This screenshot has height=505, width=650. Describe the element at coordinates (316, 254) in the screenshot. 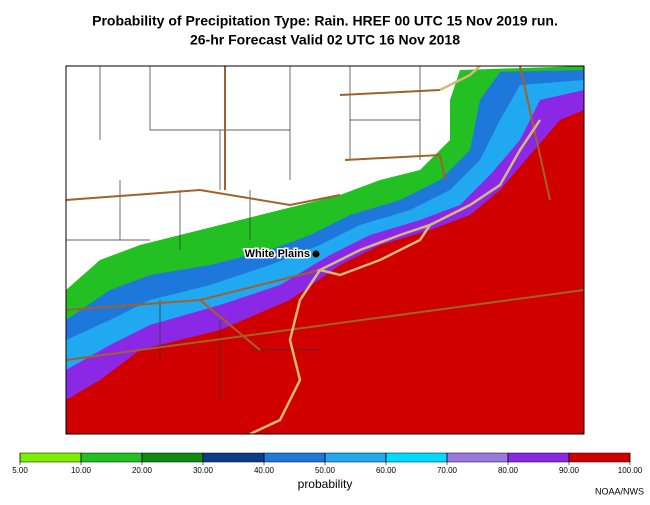

I see `city-marker` at that location.